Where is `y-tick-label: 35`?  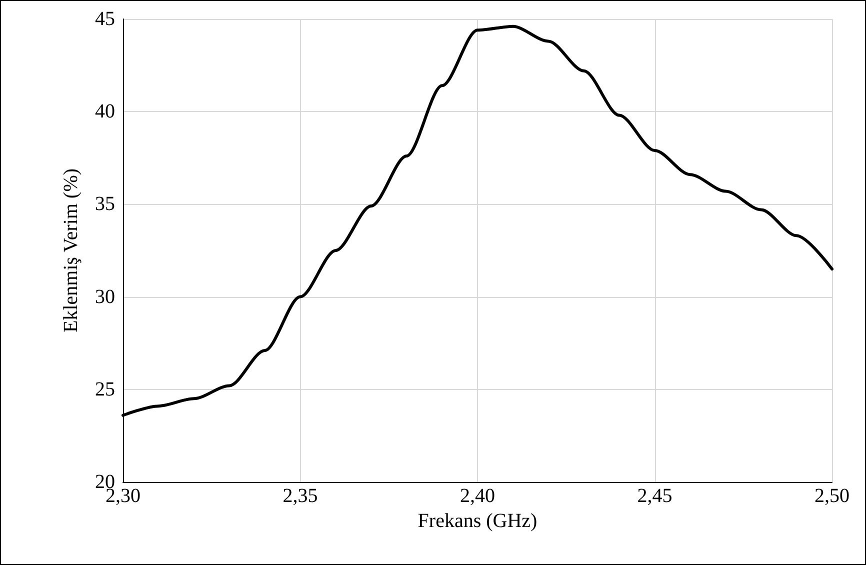 y-tick-label: 35 is located at coordinates (105, 204).